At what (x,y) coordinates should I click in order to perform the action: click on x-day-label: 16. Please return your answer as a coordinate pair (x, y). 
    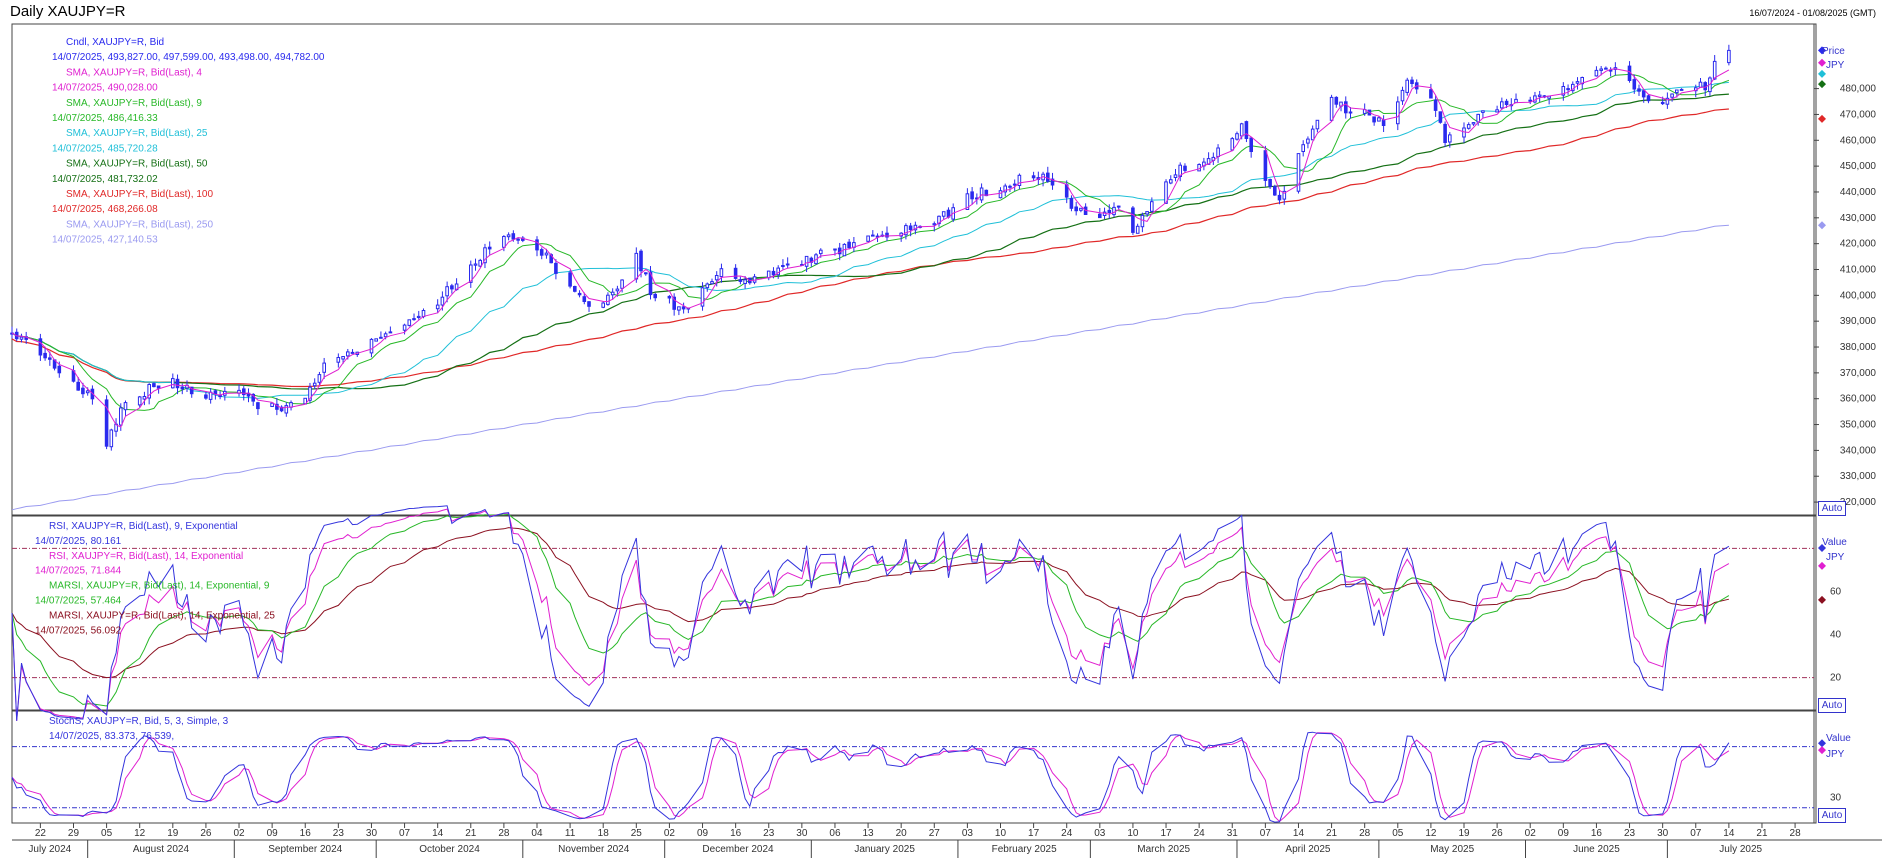
    Looking at the image, I should click on (1597, 833).